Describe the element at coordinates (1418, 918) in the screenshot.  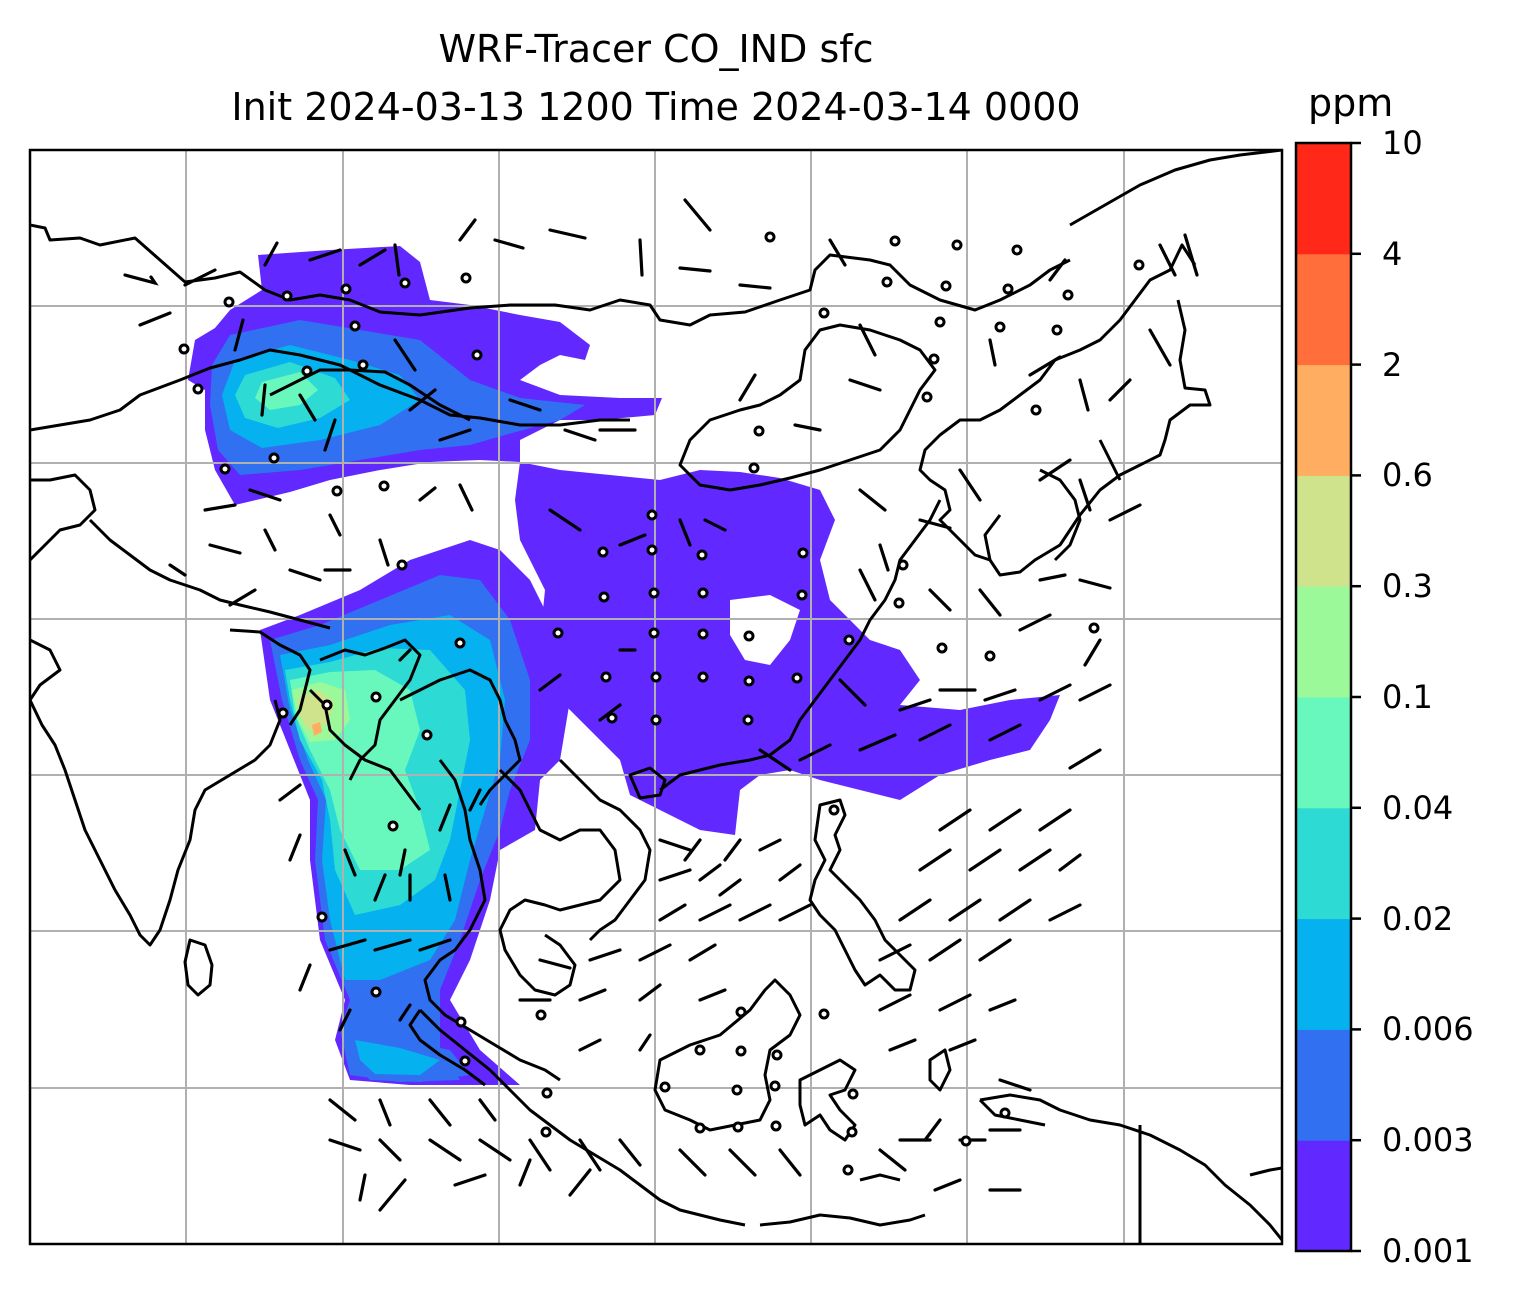
I see `colorbar-tick-label: 0.02` at that location.